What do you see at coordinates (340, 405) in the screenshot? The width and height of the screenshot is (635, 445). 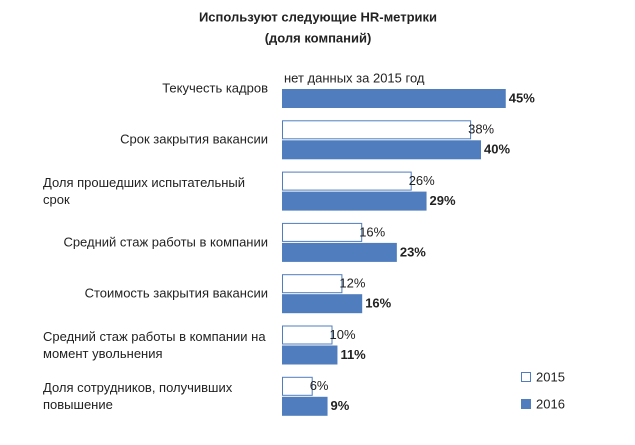 I see `value-label: 9%` at bounding box center [340, 405].